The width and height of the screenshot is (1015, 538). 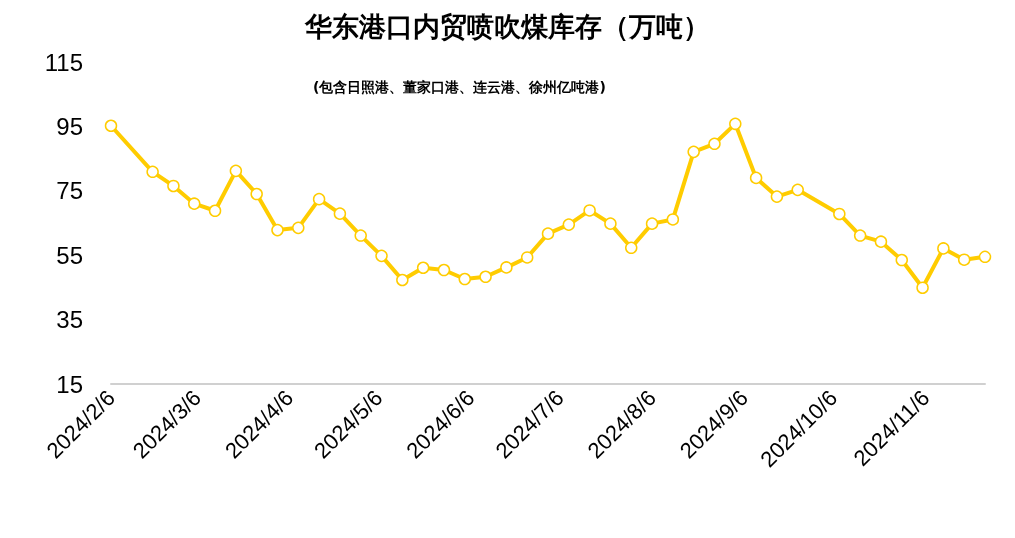 I want to click on y-tick-label: 35, so click(x=69, y=320).